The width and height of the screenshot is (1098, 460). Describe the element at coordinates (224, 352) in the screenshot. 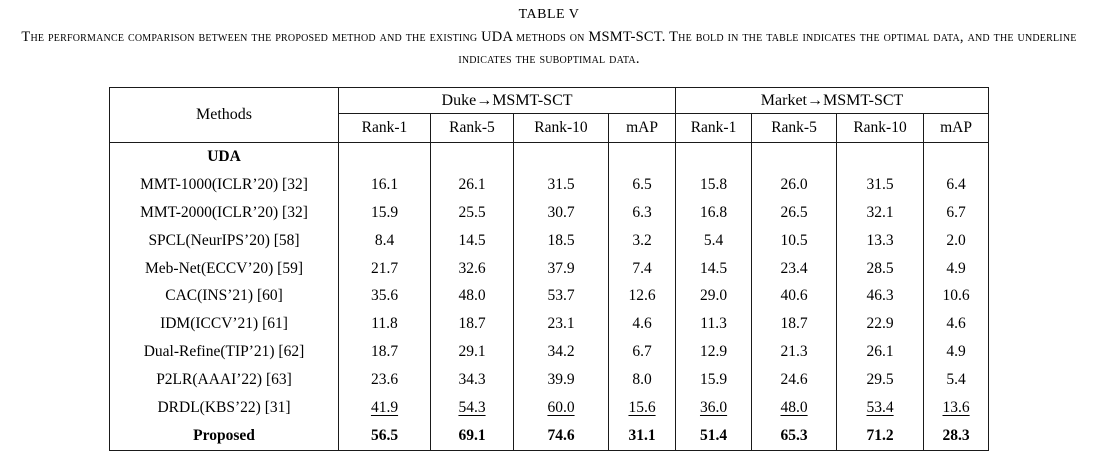

I see `method-name-cell: Dual-Refine(TIP’21) [62]` at that location.